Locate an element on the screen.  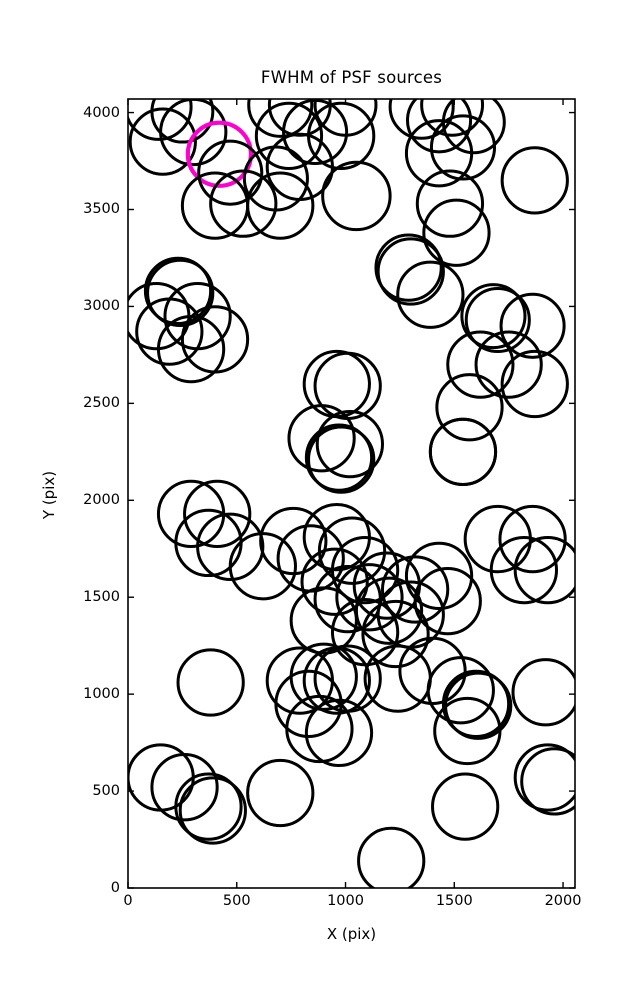
x-tick-label: 1000 is located at coordinates (345, 901).